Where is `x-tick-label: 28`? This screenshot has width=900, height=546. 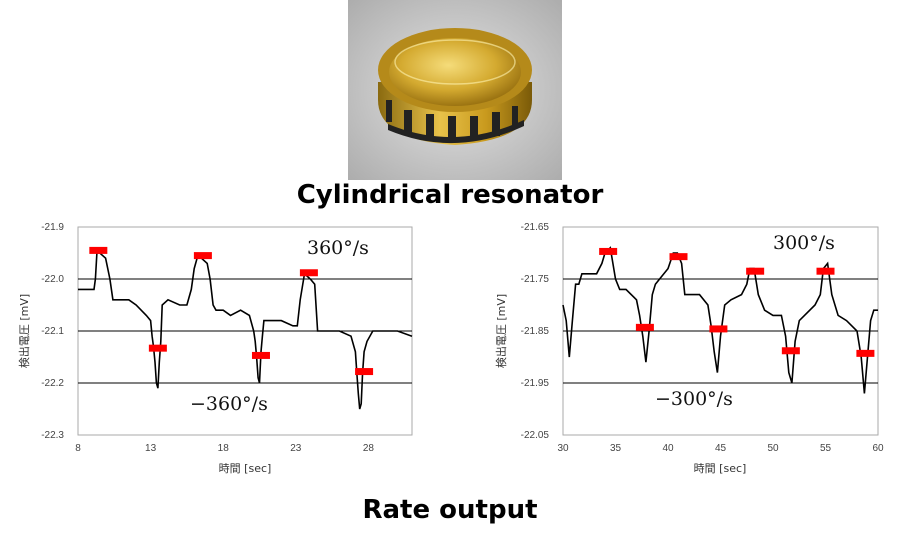 x-tick-label: 28 is located at coordinates (369, 448).